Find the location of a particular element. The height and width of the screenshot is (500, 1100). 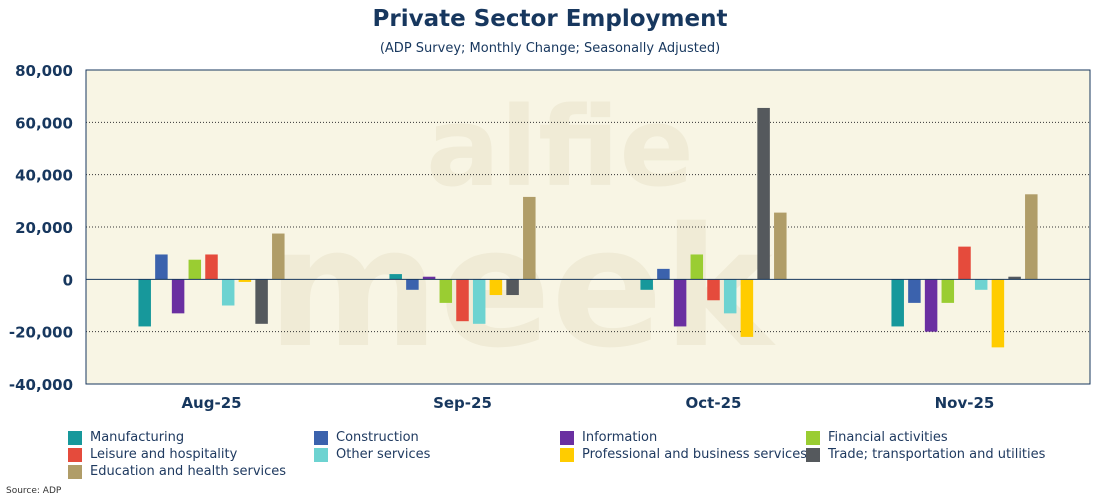

legend-label: Education and health services is located at coordinates (188, 471).